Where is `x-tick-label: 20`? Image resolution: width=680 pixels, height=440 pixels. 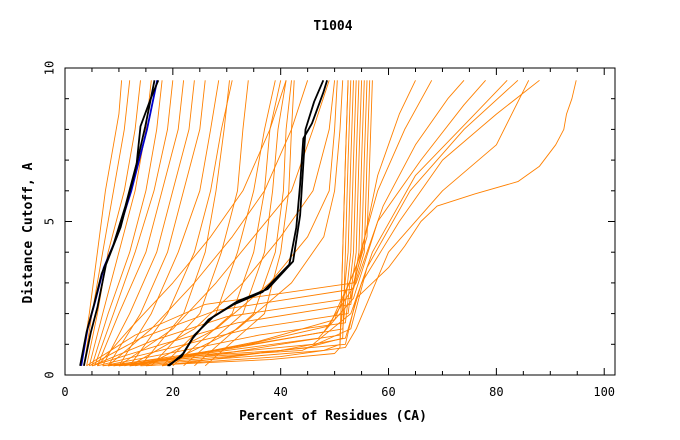 x-tick-label: 20 is located at coordinates (173, 392).